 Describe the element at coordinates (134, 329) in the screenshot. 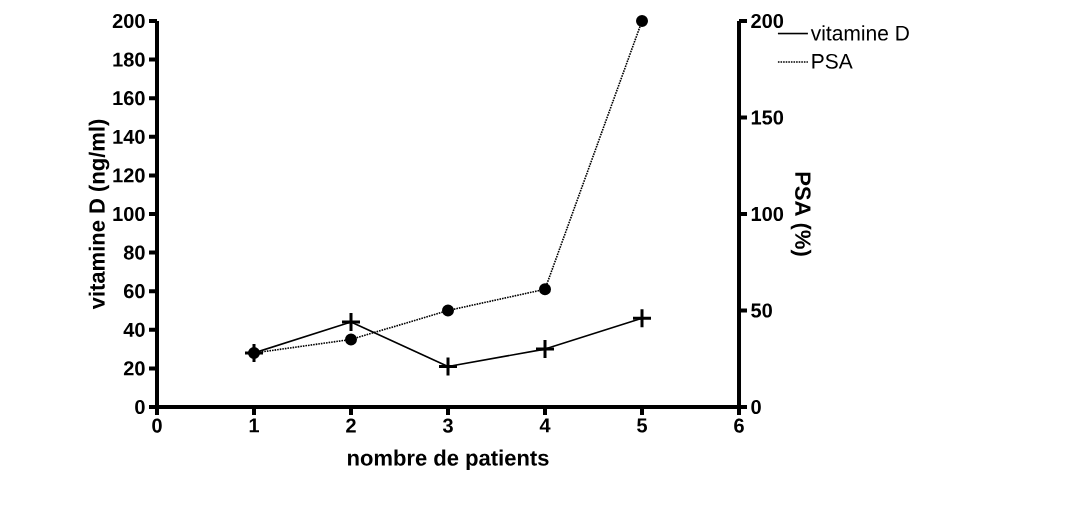

I see `y-tick-label: 40` at that location.